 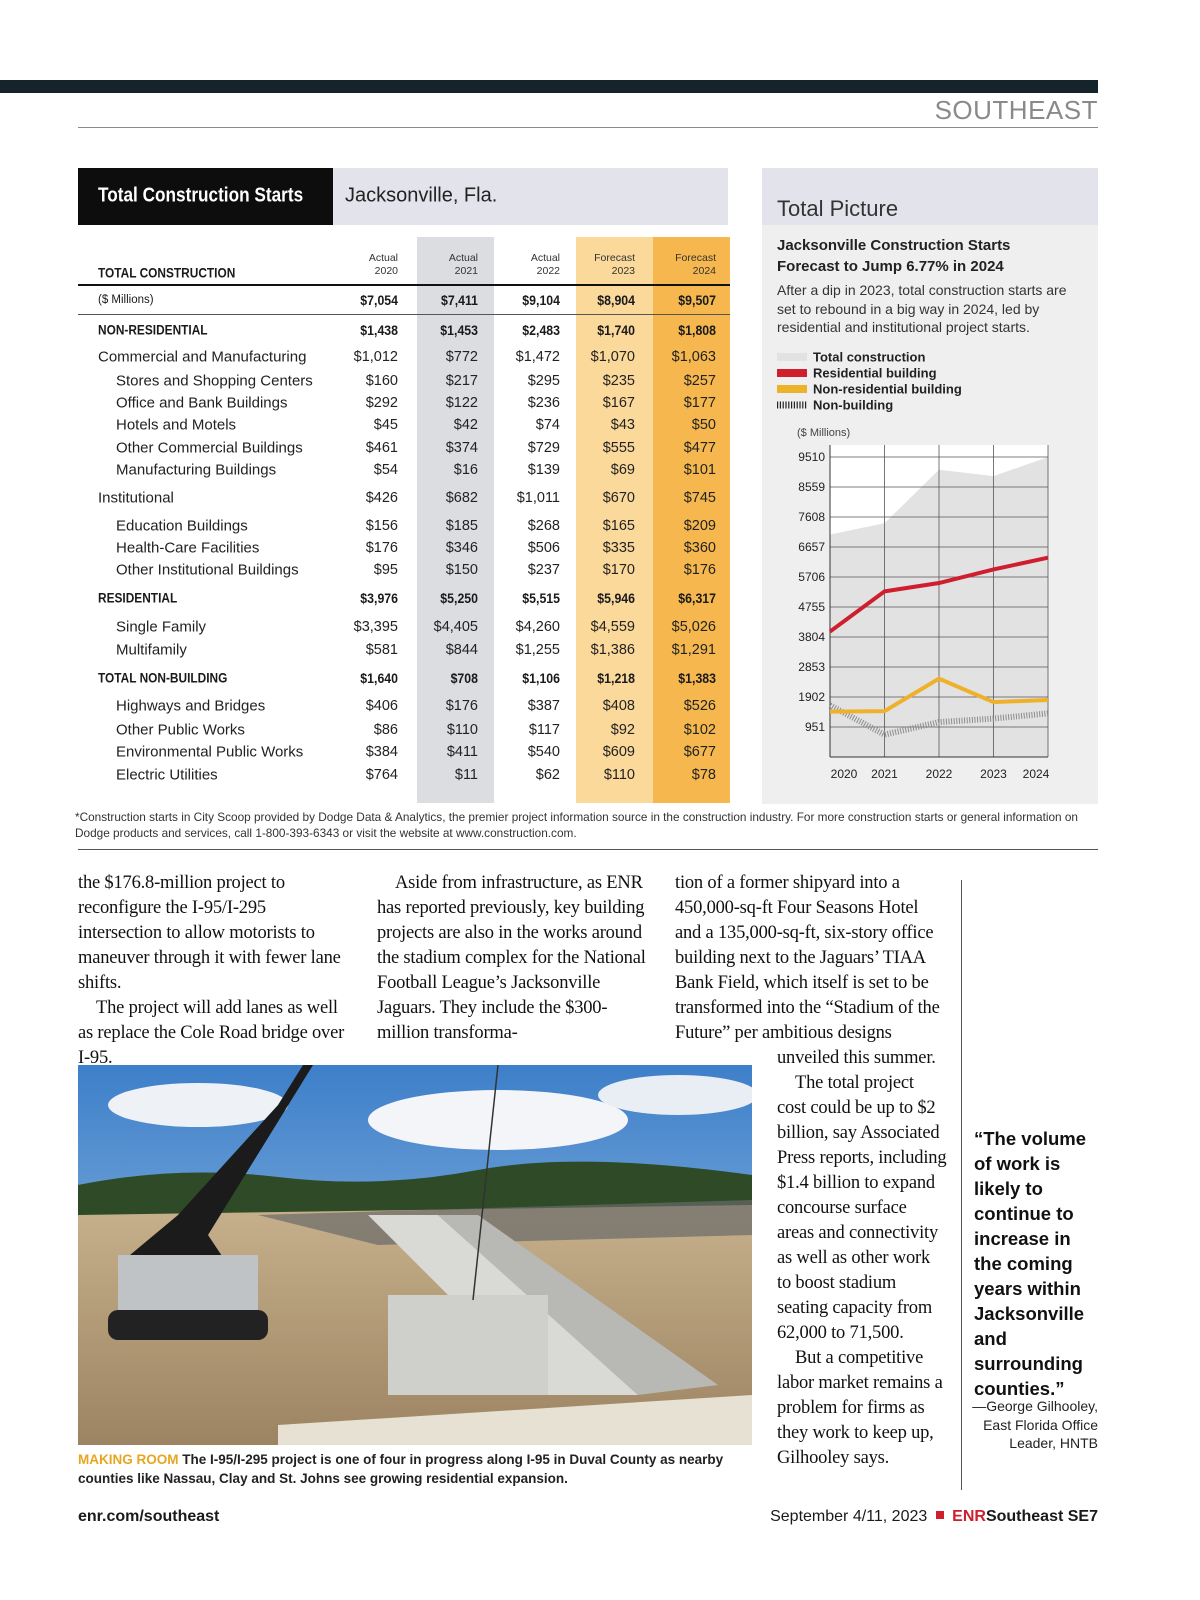 What do you see at coordinates (202, 403) in the screenshot?
I see `item-label: Office and Bank Buildings` at bounding box center [202, 403].